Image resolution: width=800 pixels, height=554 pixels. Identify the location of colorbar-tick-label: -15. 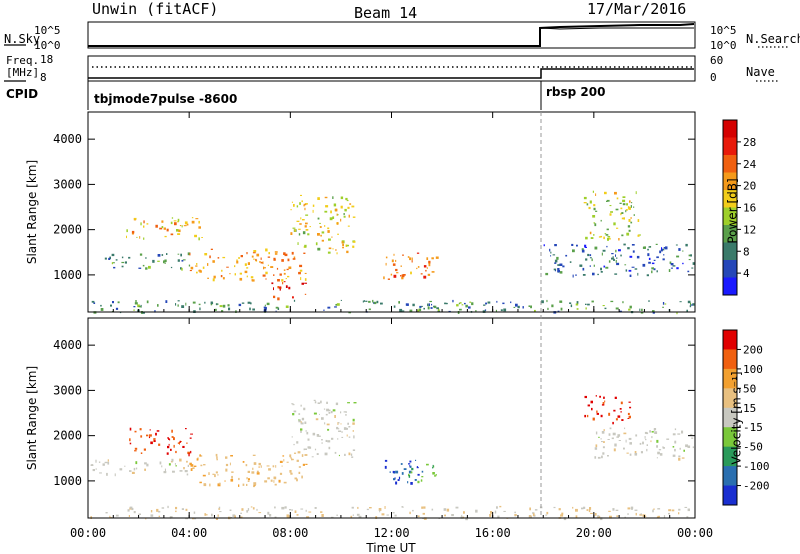
(753, 427).